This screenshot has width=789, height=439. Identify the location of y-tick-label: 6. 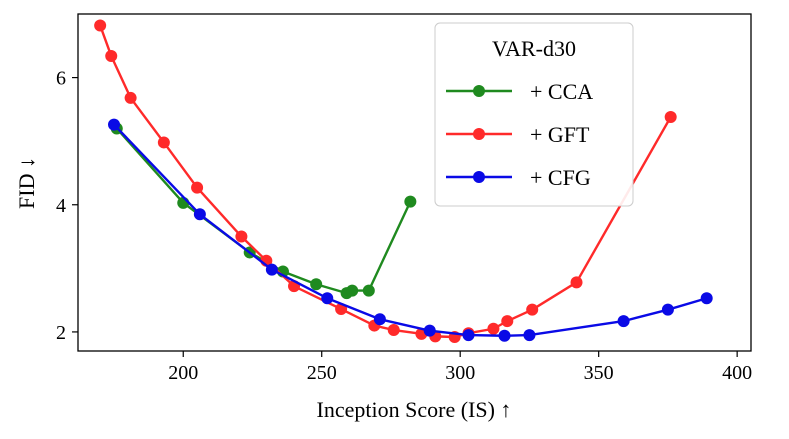
(61, 79).